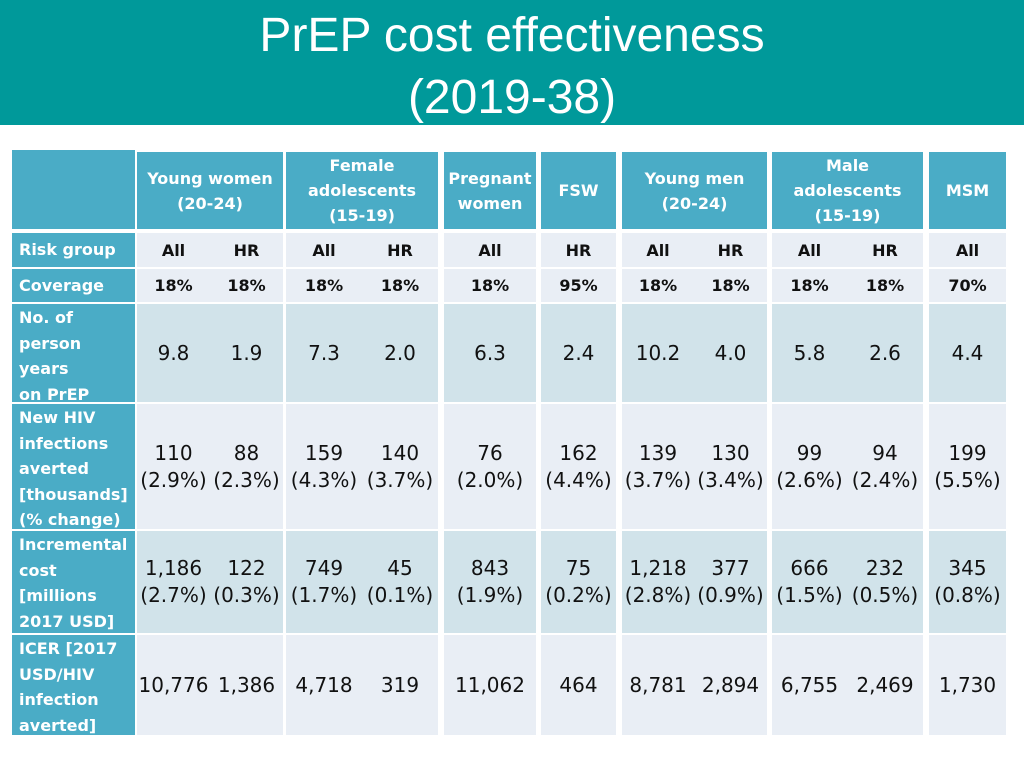 This screenshot has width=1024, height=768. Describe the element at coordinates (400, 353) in the screenshot. I see `table-cell: 2.0` at that location.